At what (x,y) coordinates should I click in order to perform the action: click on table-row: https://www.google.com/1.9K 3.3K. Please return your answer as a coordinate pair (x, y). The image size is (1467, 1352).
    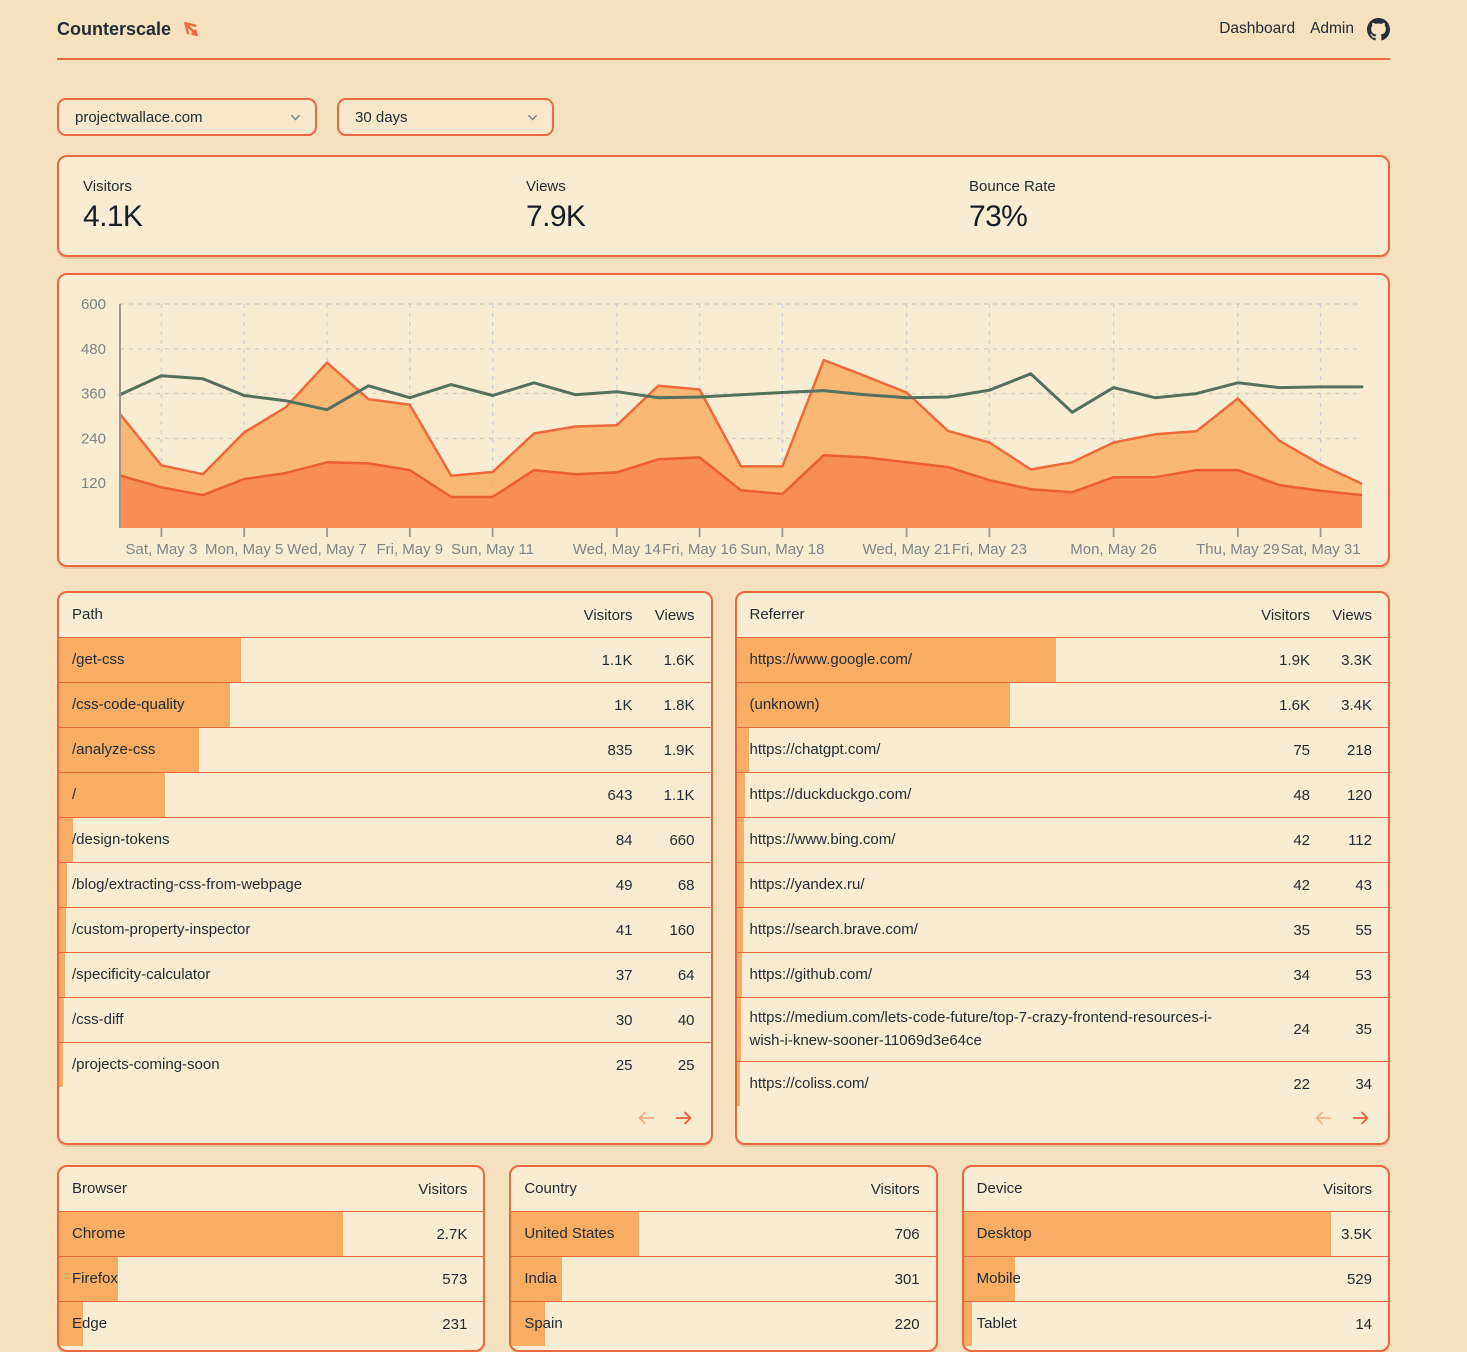
    Looking at the image, I should click on (1062, 659).